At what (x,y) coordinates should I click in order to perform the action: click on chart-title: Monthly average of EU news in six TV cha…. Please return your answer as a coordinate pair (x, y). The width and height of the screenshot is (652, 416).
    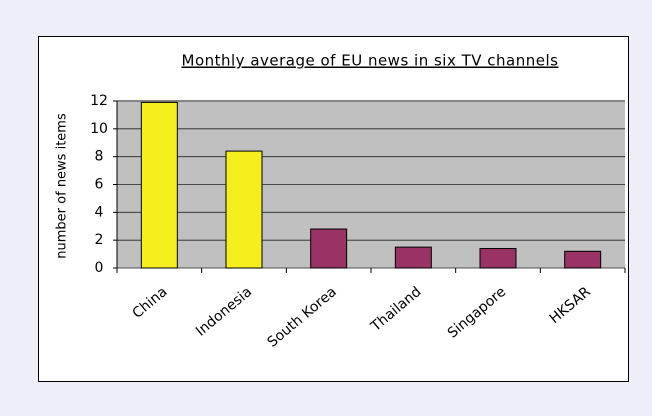
    Looking at the image, I should click on (370, 61).